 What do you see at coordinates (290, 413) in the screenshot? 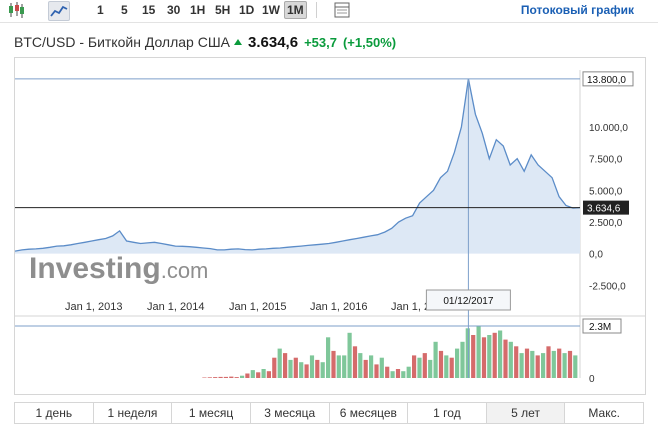
I see `period-3-months: 3 месяца` at bounding box center [290, 413].